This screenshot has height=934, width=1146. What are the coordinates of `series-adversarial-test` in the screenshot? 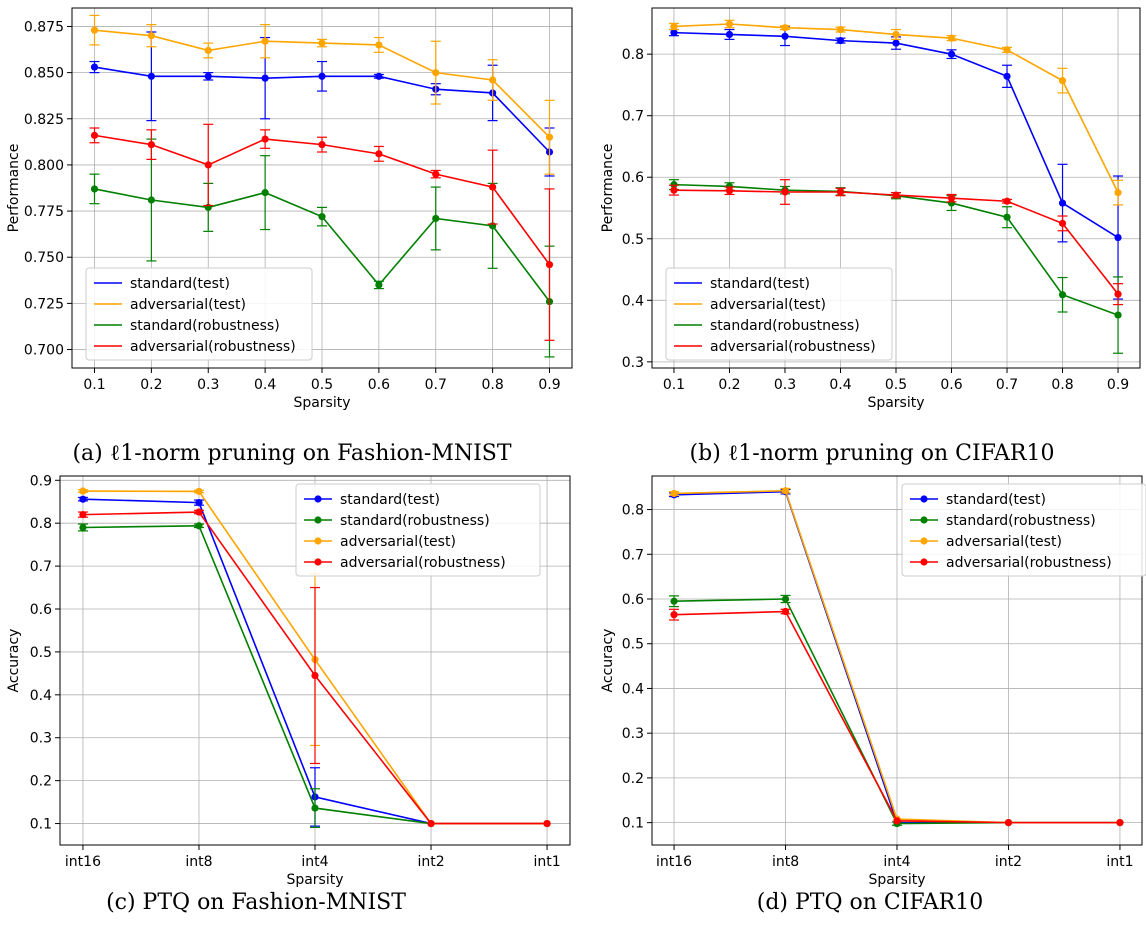 It's located at (322, 94).